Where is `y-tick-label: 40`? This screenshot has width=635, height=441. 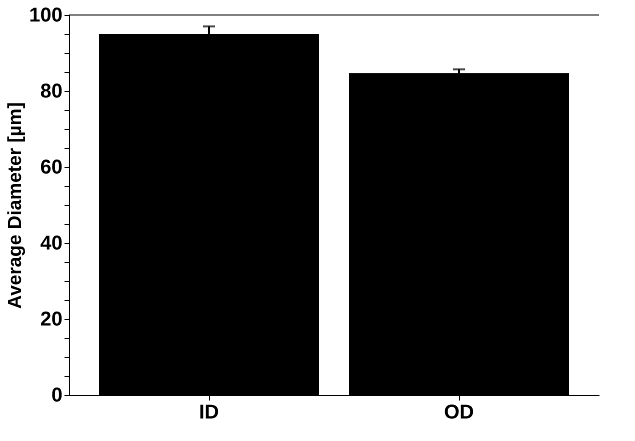 y-tick-label: 40 is located at coordinates (51, 243).